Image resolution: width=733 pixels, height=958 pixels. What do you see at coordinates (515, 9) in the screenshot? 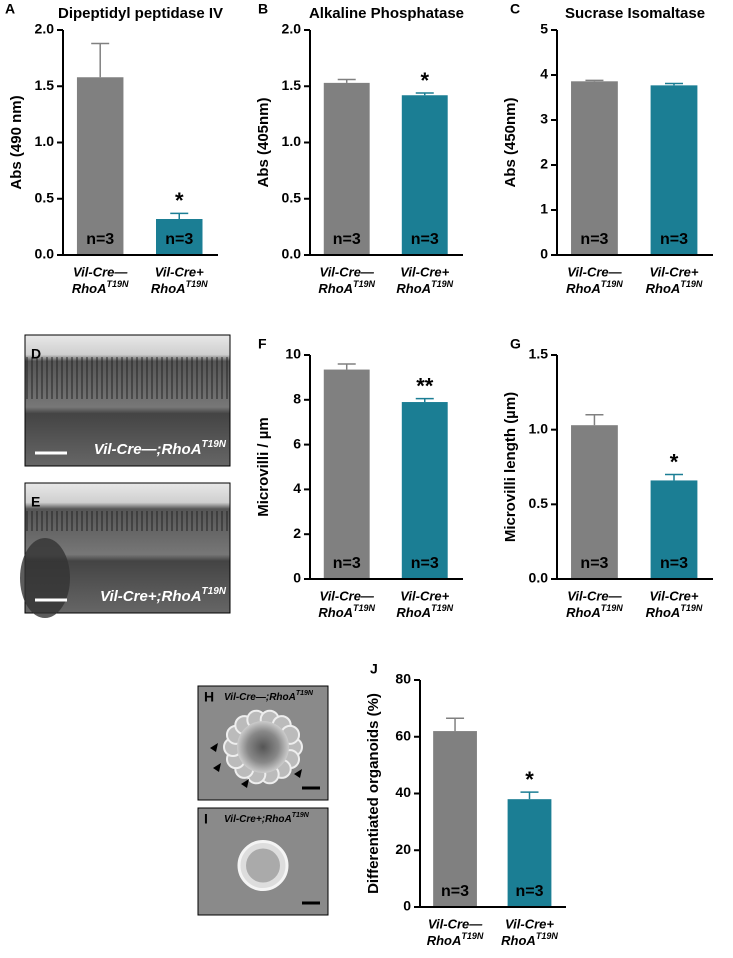
I see `panel-letter: C` at bounding box center [515, 9].